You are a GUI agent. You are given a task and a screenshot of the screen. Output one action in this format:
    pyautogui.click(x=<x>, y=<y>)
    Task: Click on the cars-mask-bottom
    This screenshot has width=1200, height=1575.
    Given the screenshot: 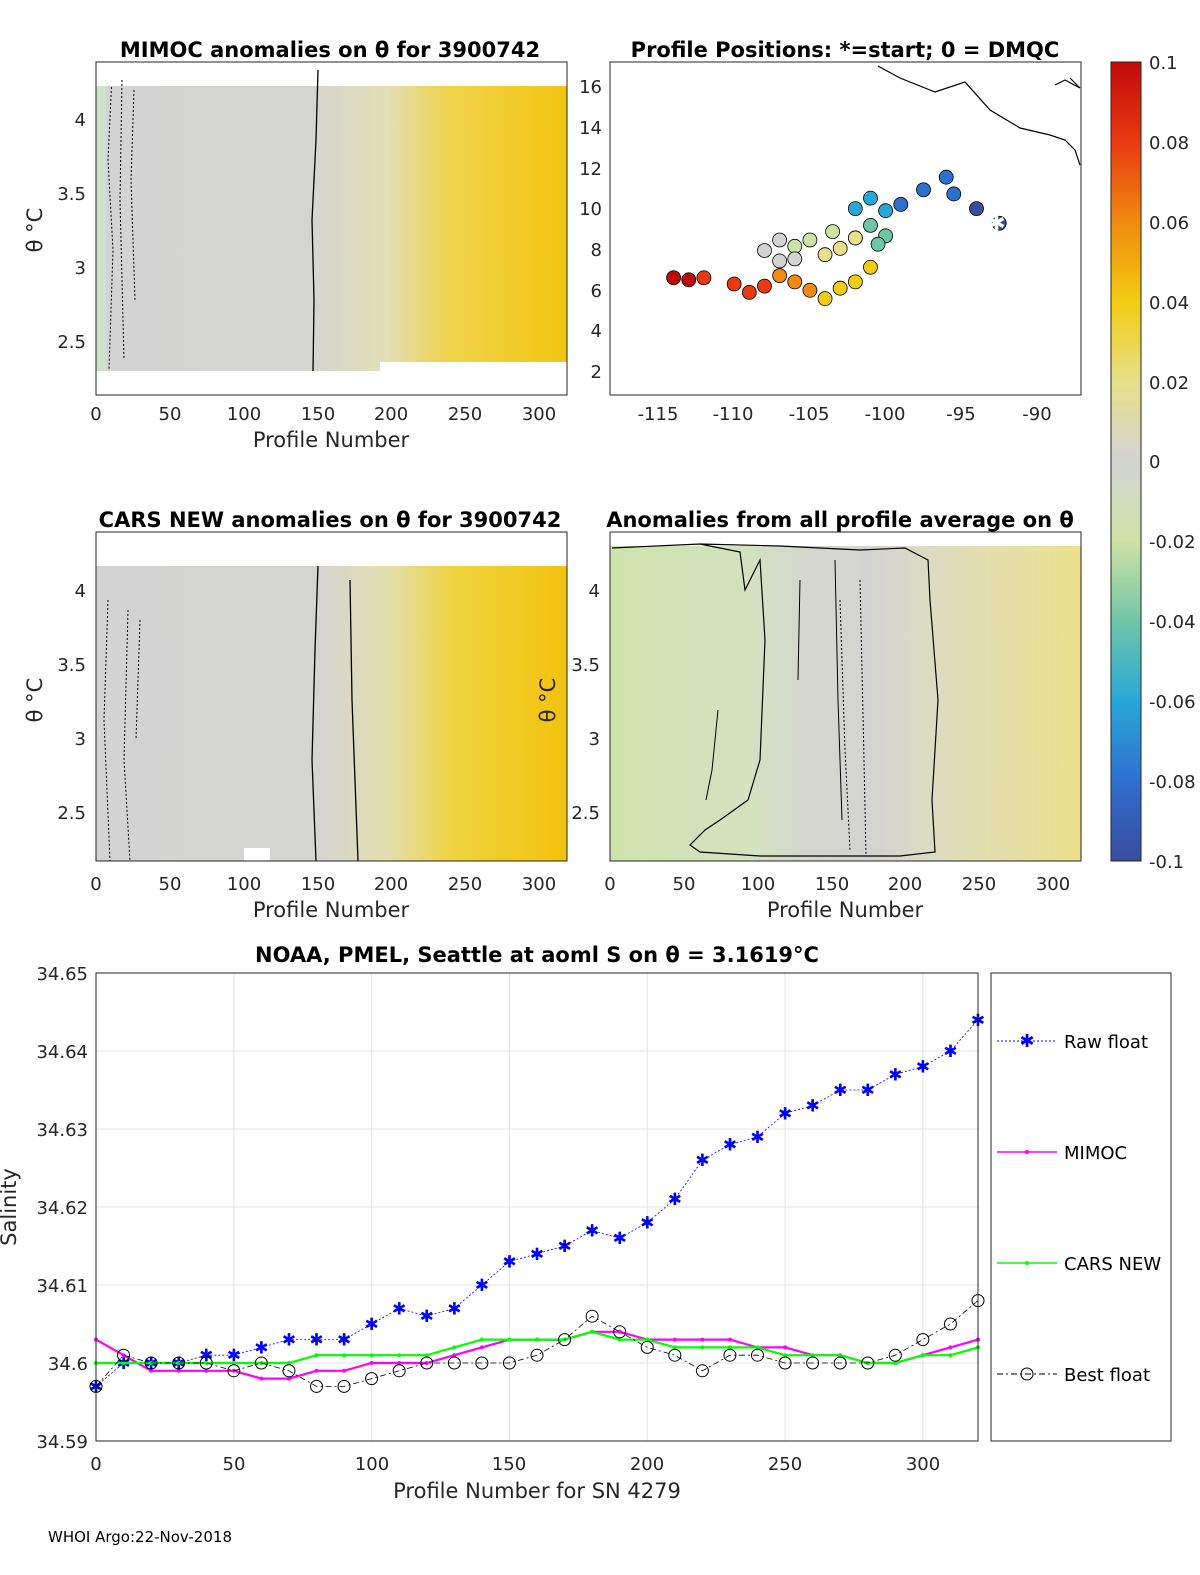 What is the action you would take?
    pyautogui.click(x=257, y=854)
    